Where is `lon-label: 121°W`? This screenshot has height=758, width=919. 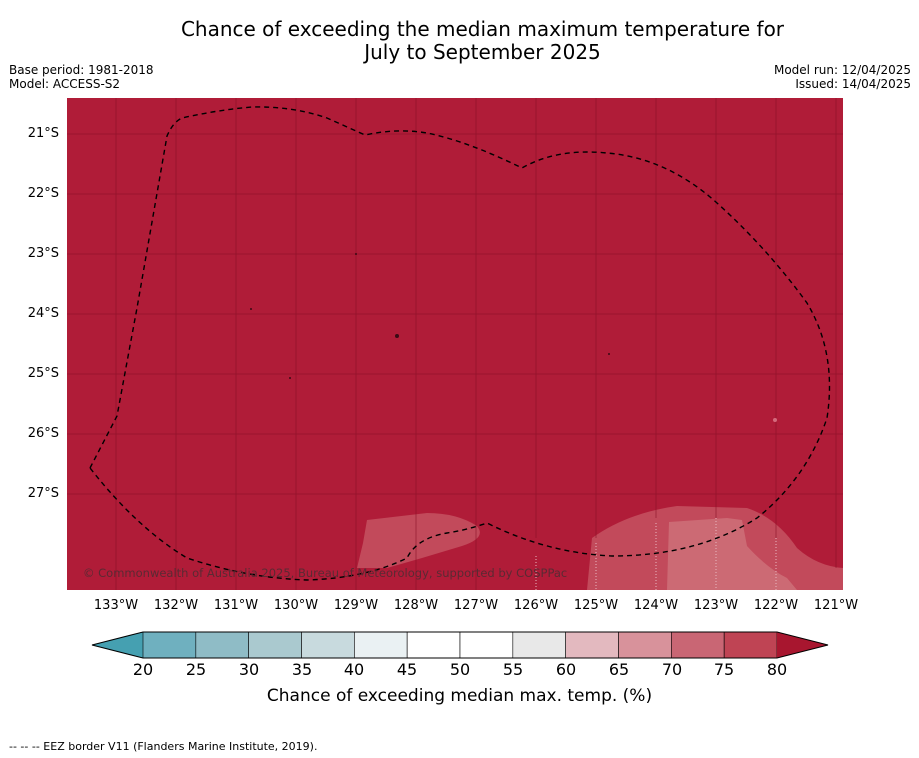 lon-label: 121°W is located at coordinates (836, 605).